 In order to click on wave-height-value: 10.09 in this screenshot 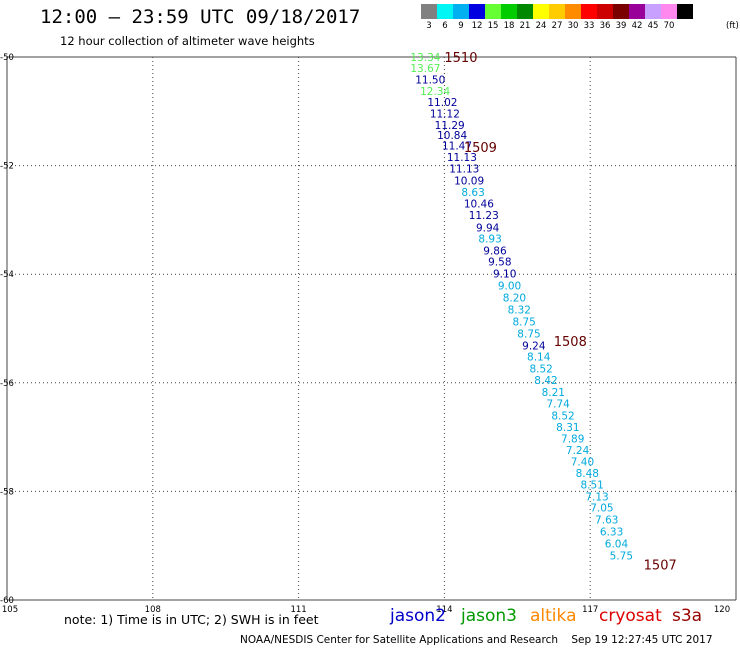, I will do `click(469, 181)`.